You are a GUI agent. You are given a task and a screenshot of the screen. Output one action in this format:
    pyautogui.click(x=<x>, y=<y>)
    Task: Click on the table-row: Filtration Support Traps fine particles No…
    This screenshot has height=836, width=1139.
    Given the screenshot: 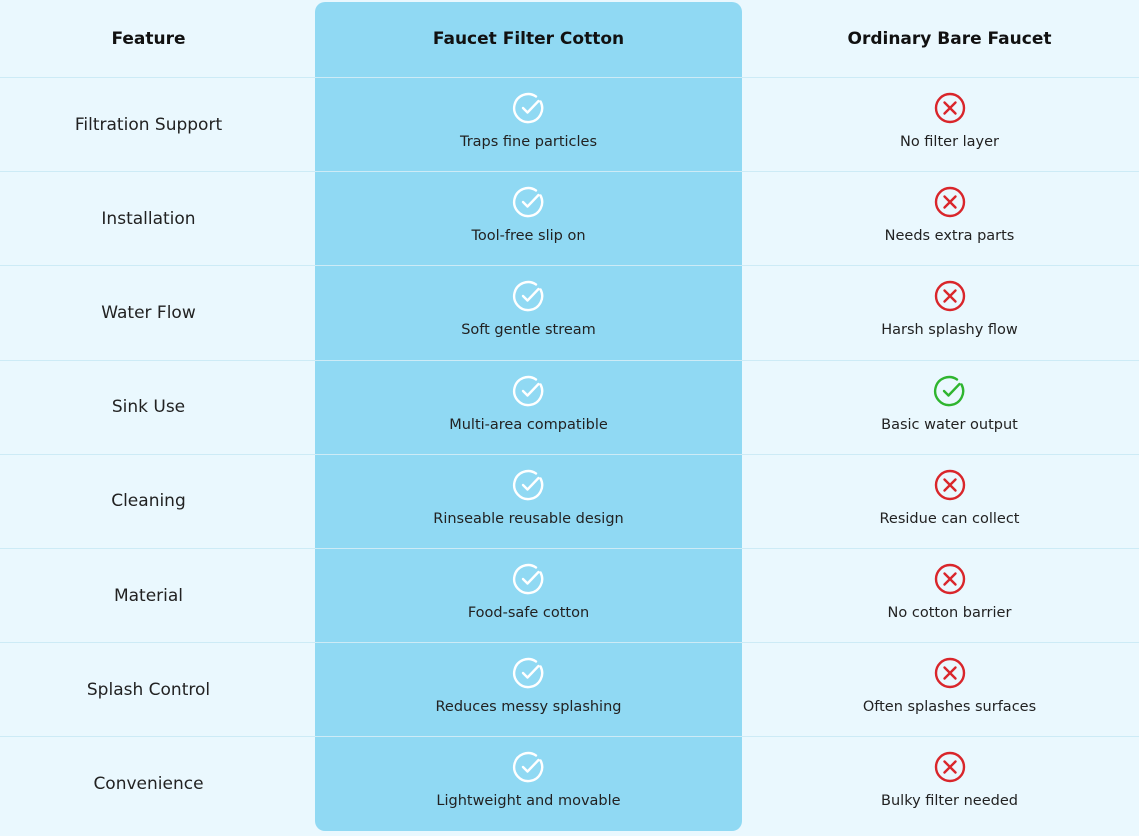 What is the action you would take?
    pyautogui.click(x=569, y=124)
    